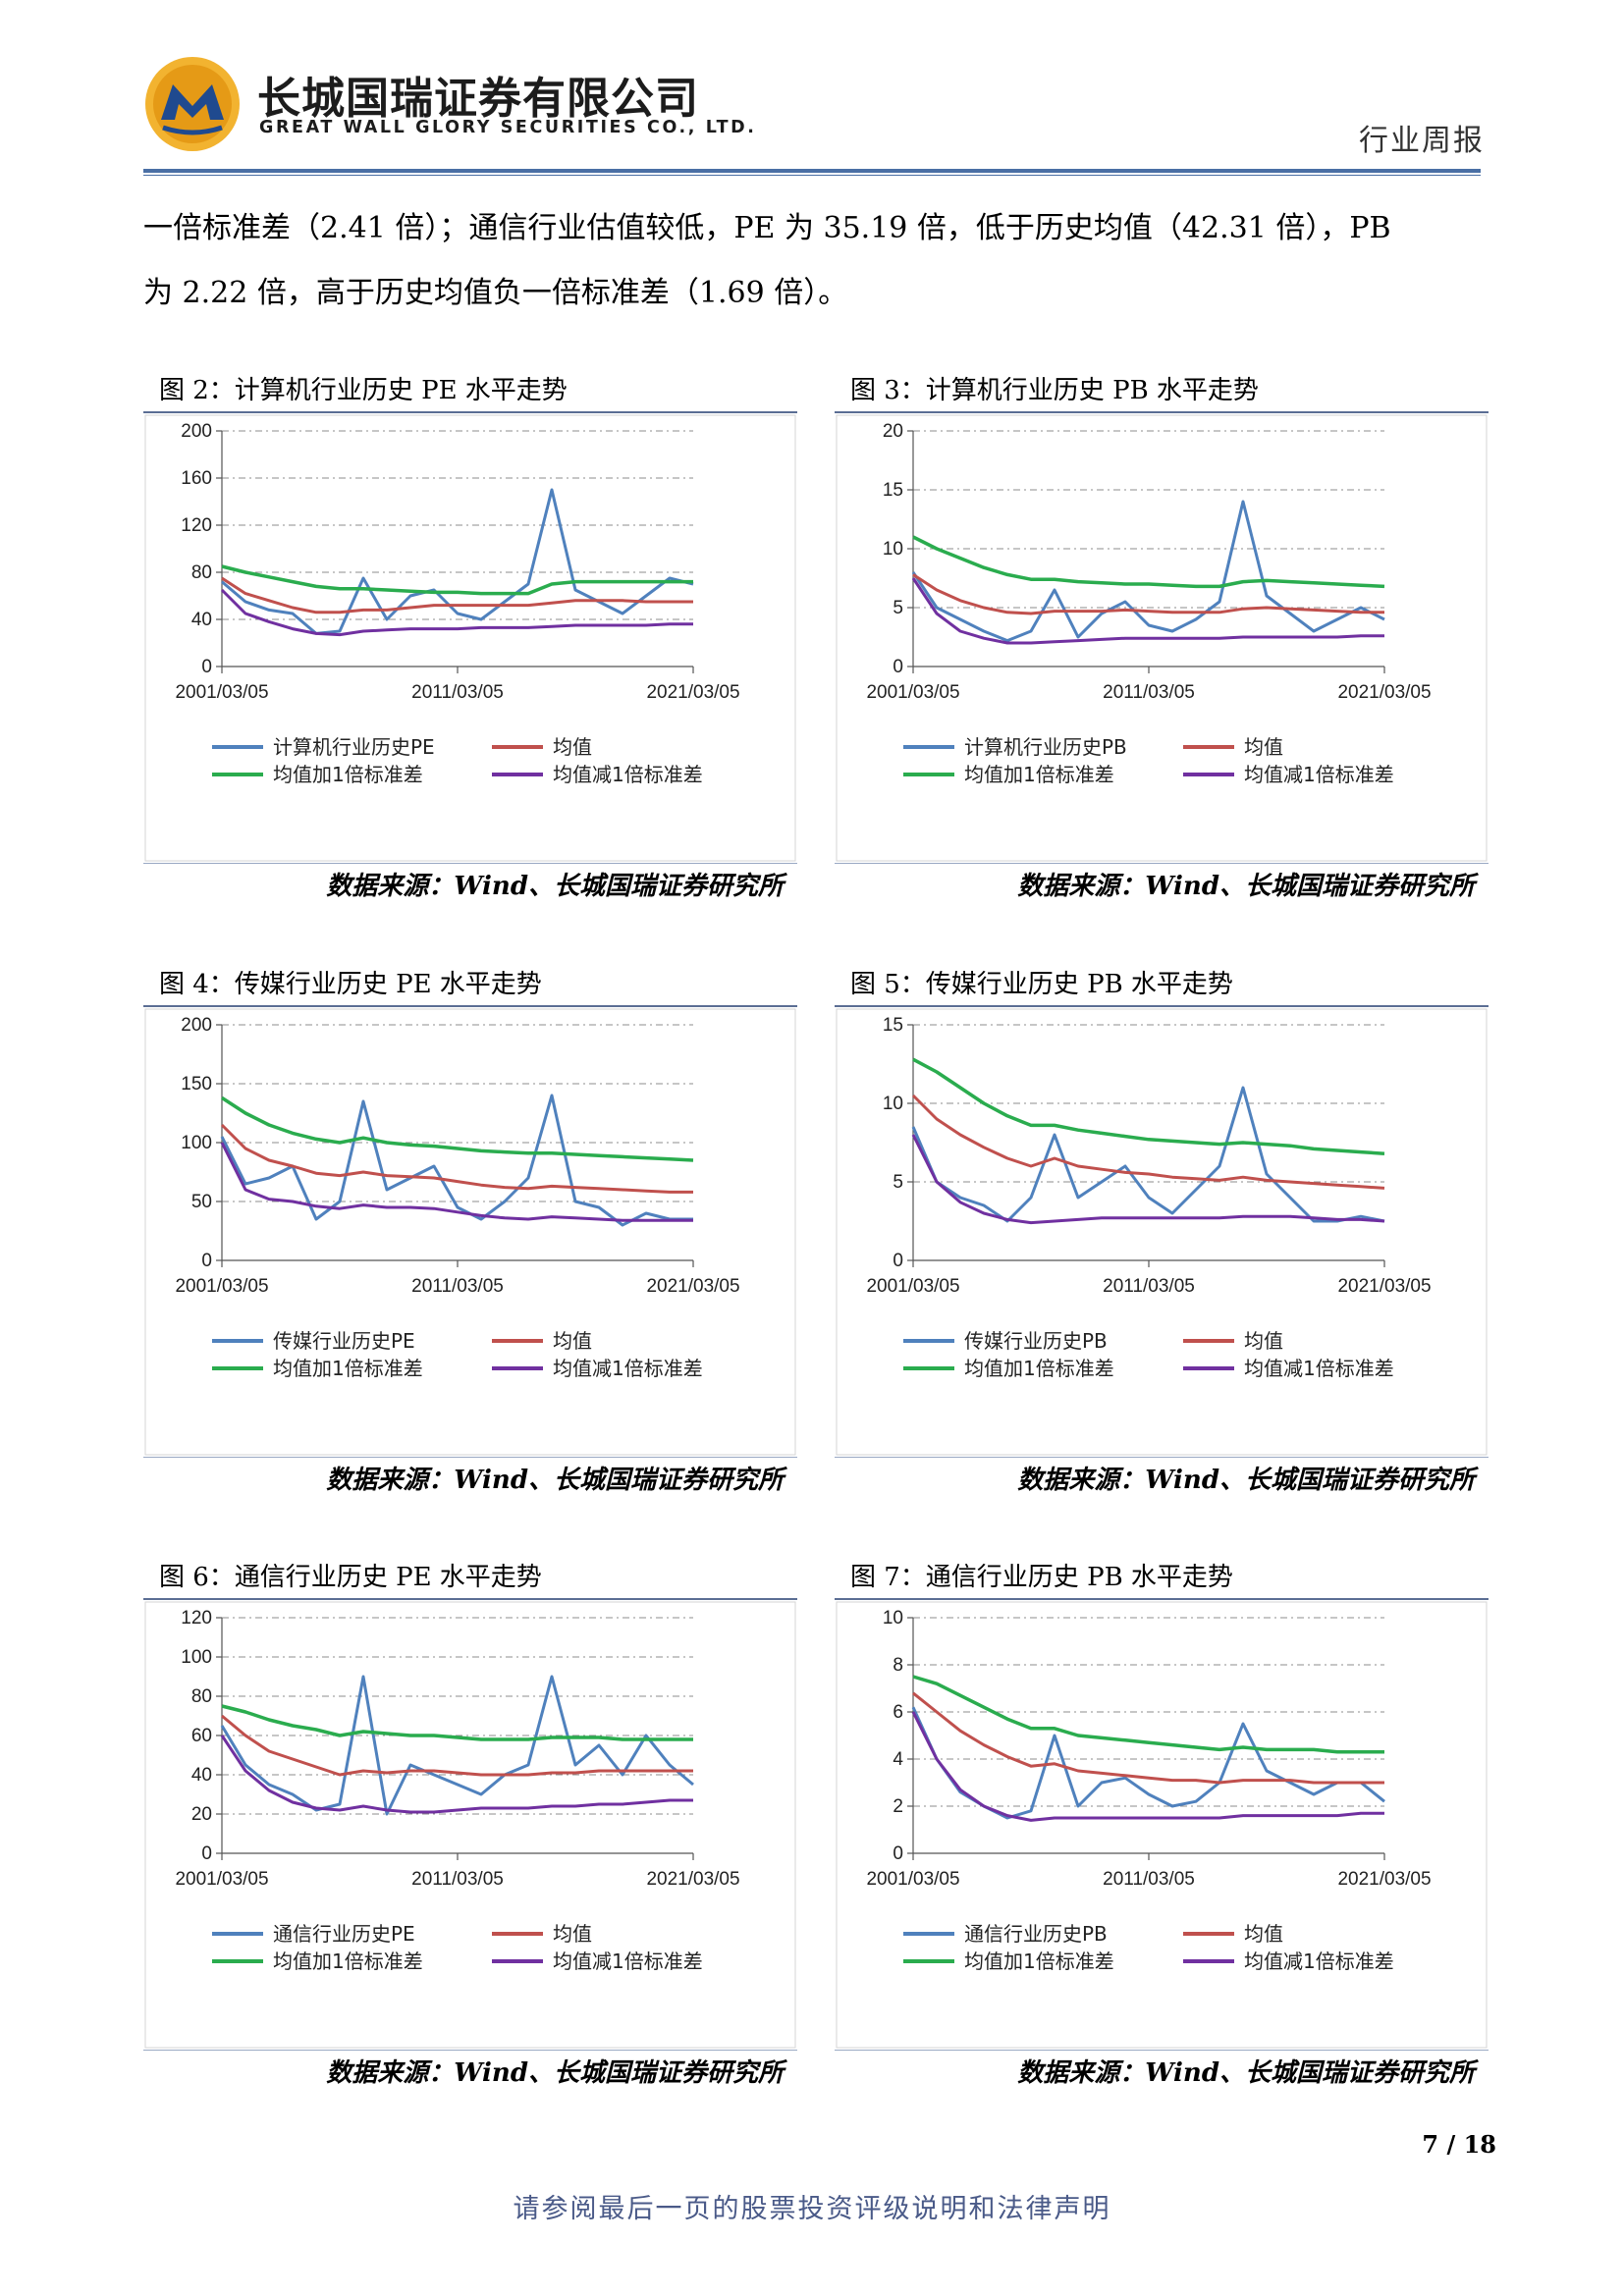 The height and width of the screenshot is (2296, 1624). I want to click on y-tick-label: 2, so click(898, 1807).